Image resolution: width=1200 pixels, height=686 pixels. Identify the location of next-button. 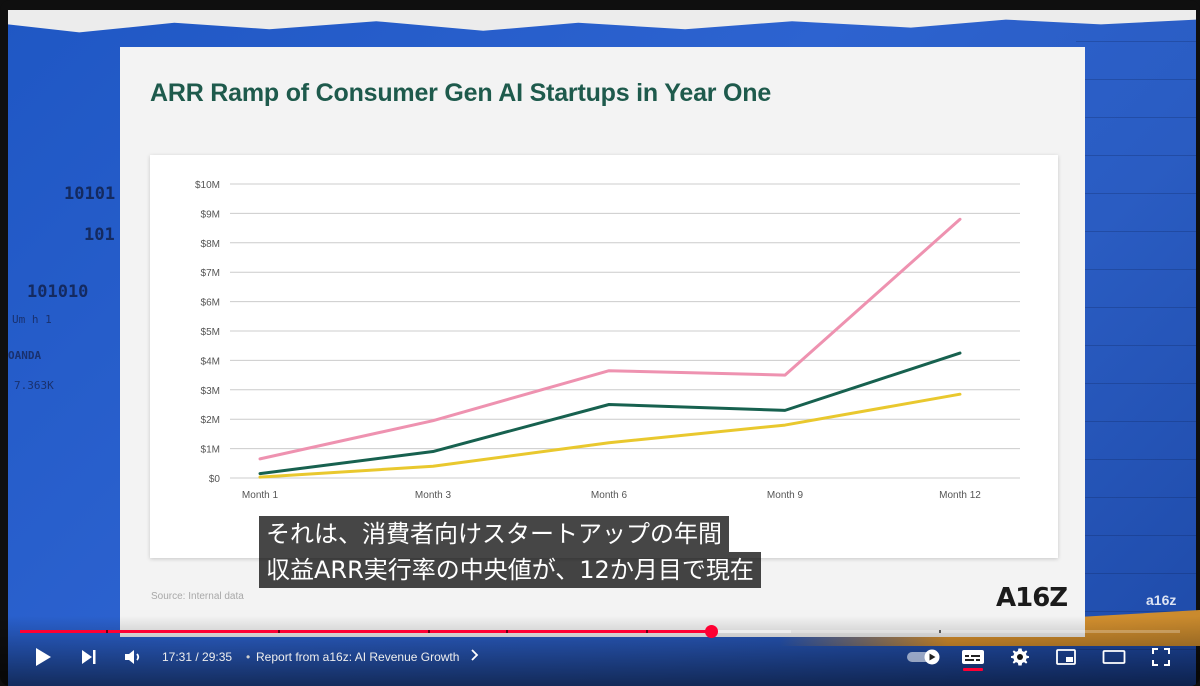
(89, 657).